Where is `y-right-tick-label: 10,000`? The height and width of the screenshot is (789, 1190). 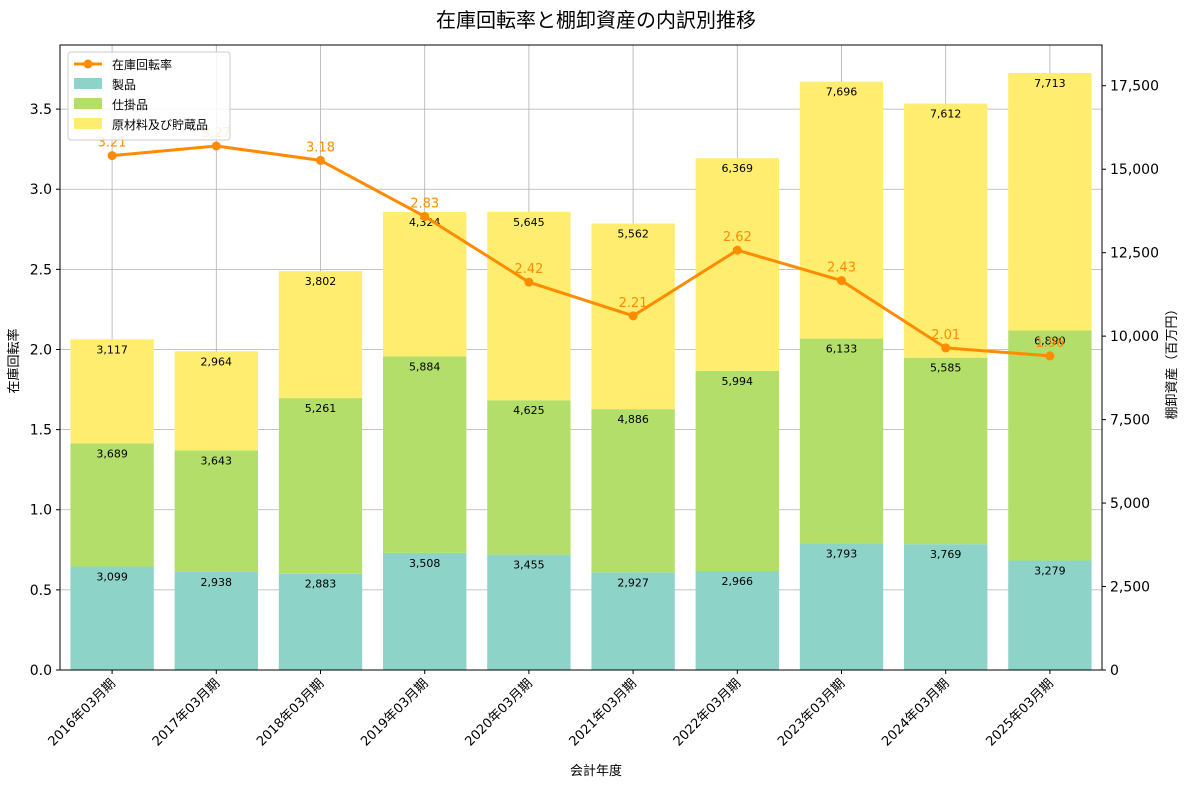
y-right-tick-label: 10,000 is located at coordinates (1134, 337).